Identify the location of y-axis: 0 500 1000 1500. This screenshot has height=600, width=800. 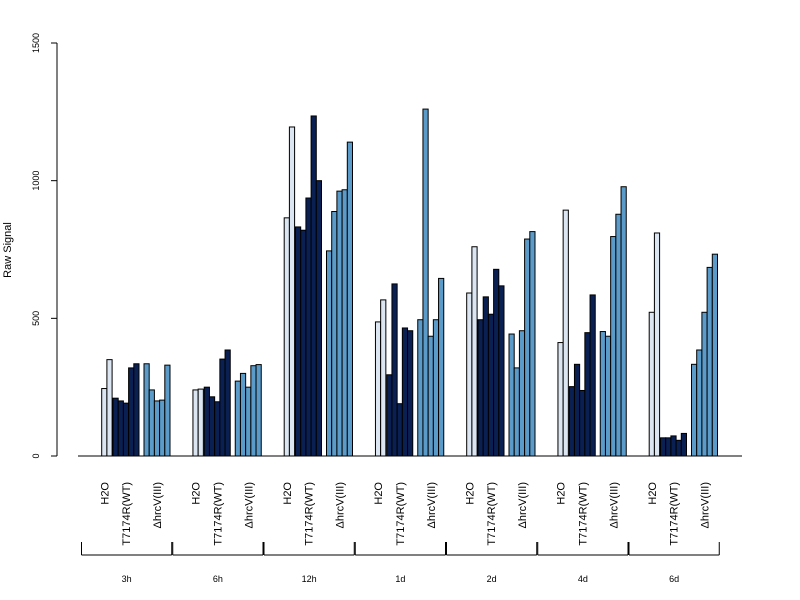
(44, 246).